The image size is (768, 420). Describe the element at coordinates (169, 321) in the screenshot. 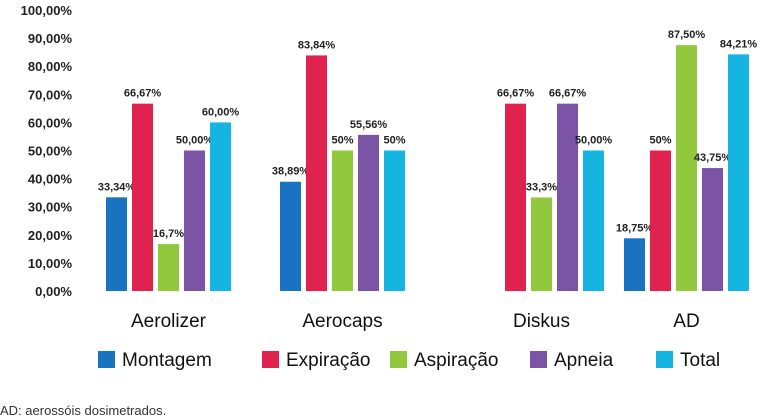

I see `category-label: Aerolizer` at that location.